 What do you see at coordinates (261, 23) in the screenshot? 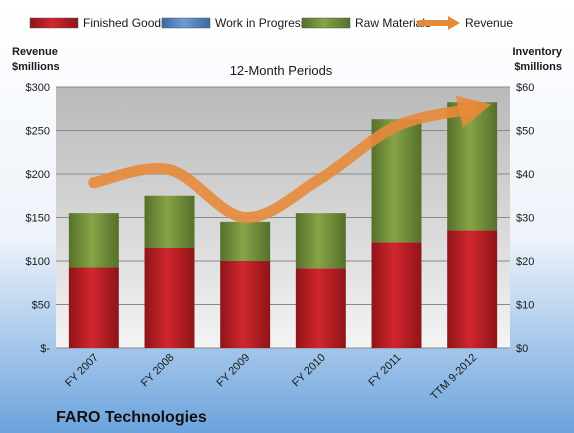
I see `legend-label: Work in Progress` at bounding box center [261, 23].